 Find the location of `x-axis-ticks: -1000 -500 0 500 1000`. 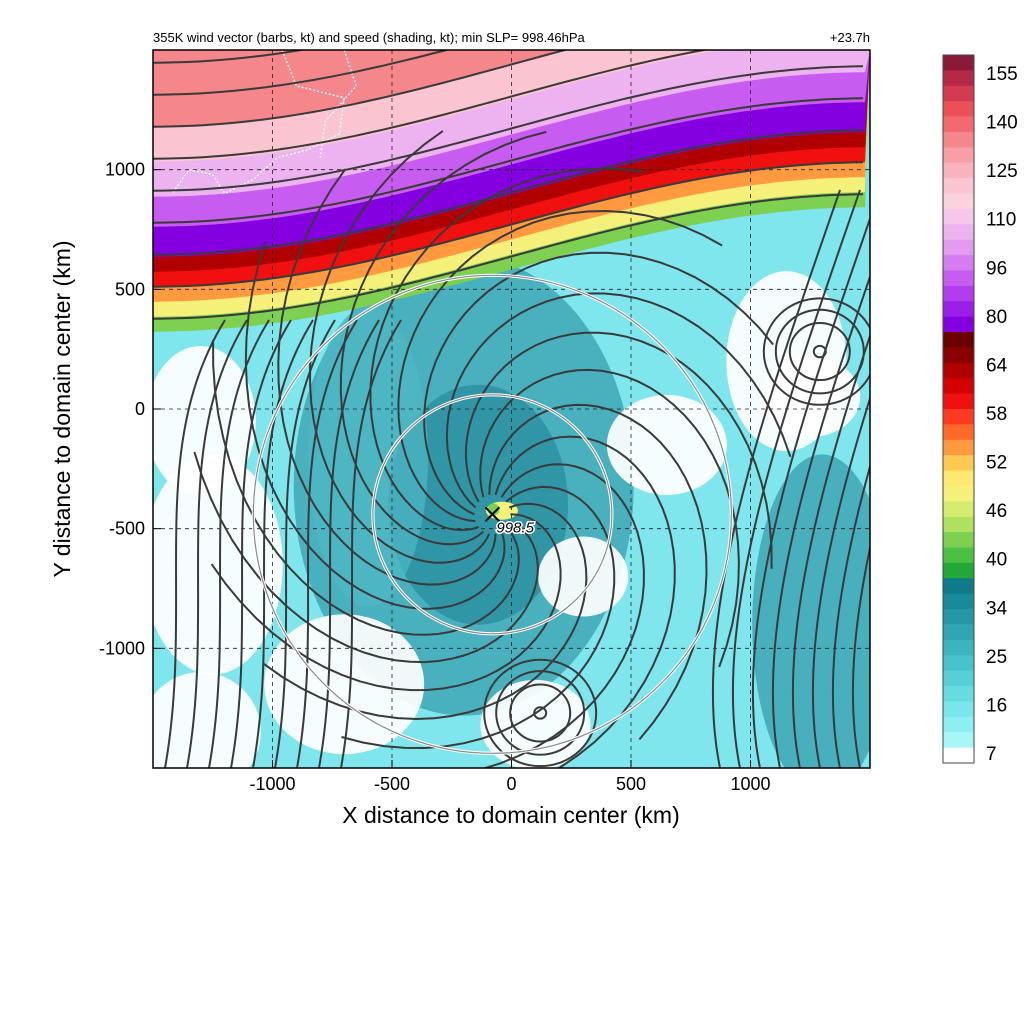

x-axis-ticks: -1000 -500 0 500 1000 is located at coordinates (510, 777).